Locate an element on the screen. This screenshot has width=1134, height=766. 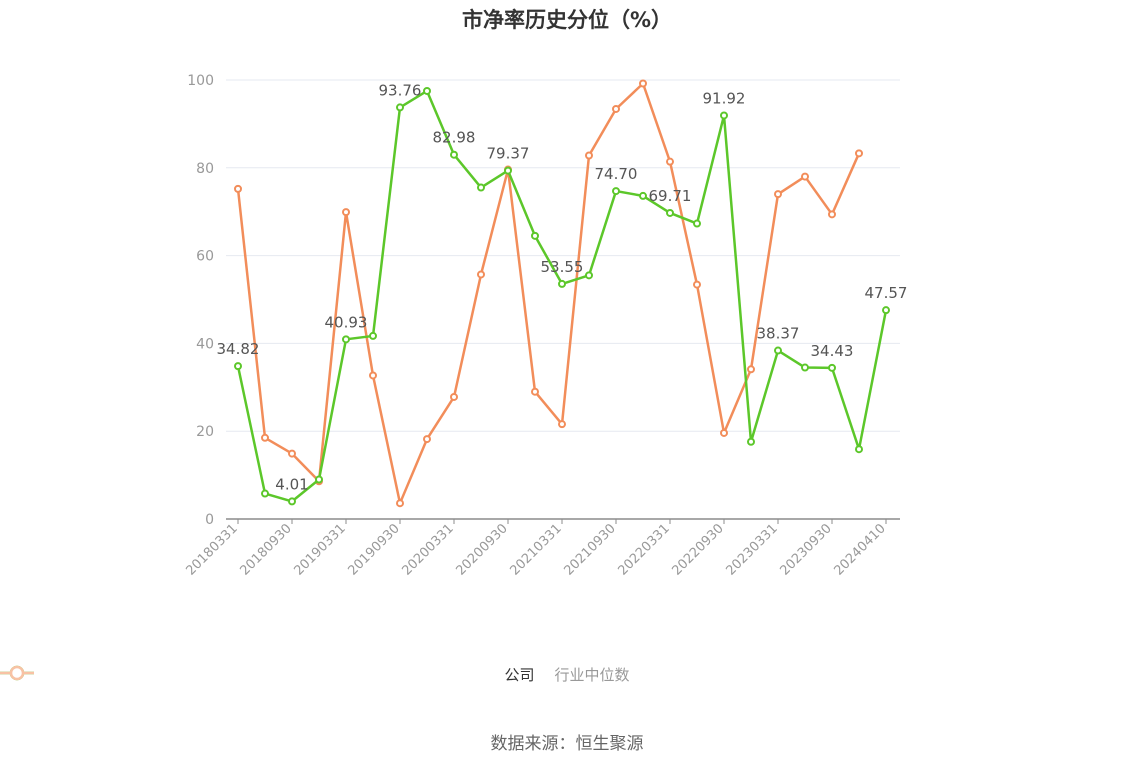
x-tick-label: 20230331 is located at coordinates (751, 549).